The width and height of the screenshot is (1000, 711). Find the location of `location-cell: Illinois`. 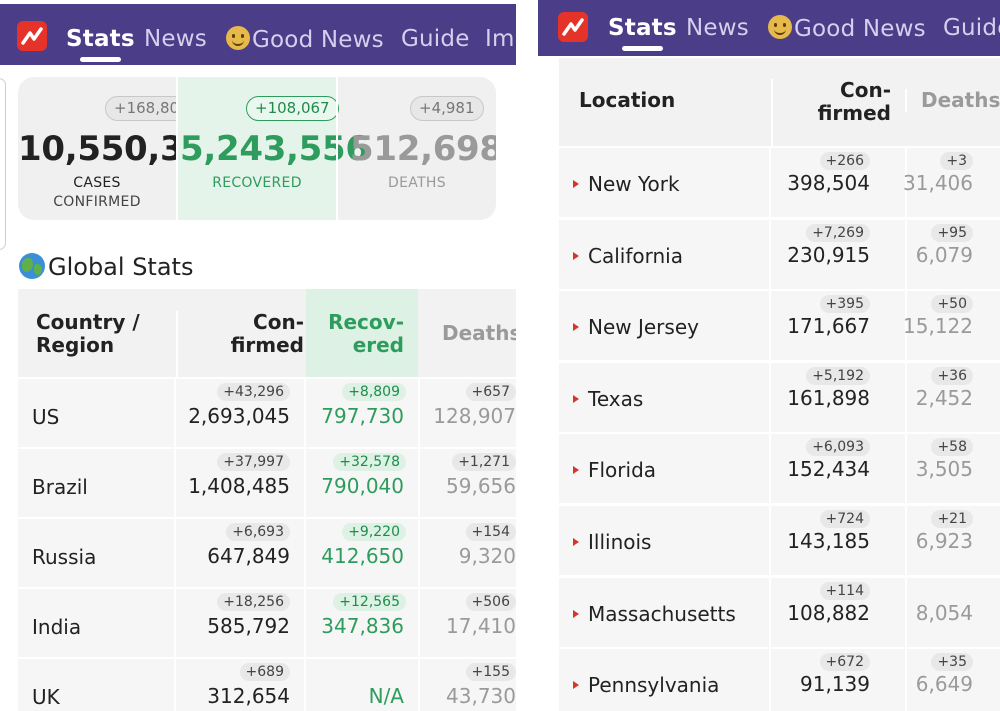

location-cell: Illinois is located at coordinates (612, 542).